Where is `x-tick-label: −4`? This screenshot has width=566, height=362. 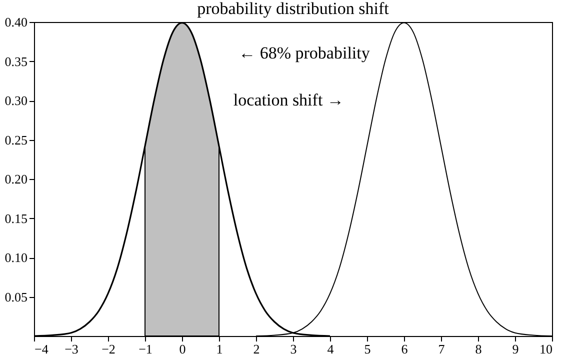
x-tick-label: −4 is located at coordinates (41, 349).